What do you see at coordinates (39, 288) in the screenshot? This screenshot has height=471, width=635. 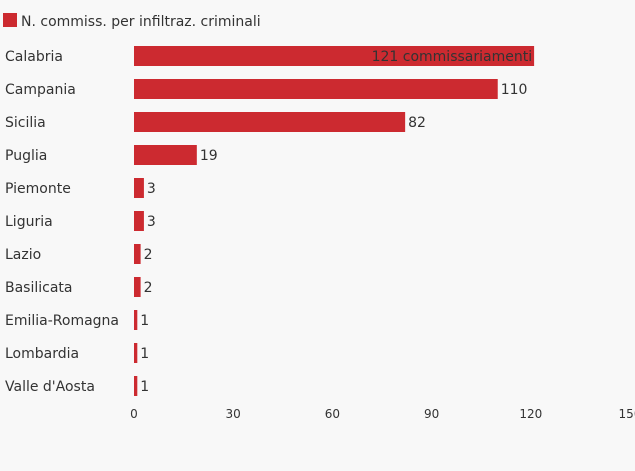 I see `category-label: Basilicata` at bounding box center [39, 288].